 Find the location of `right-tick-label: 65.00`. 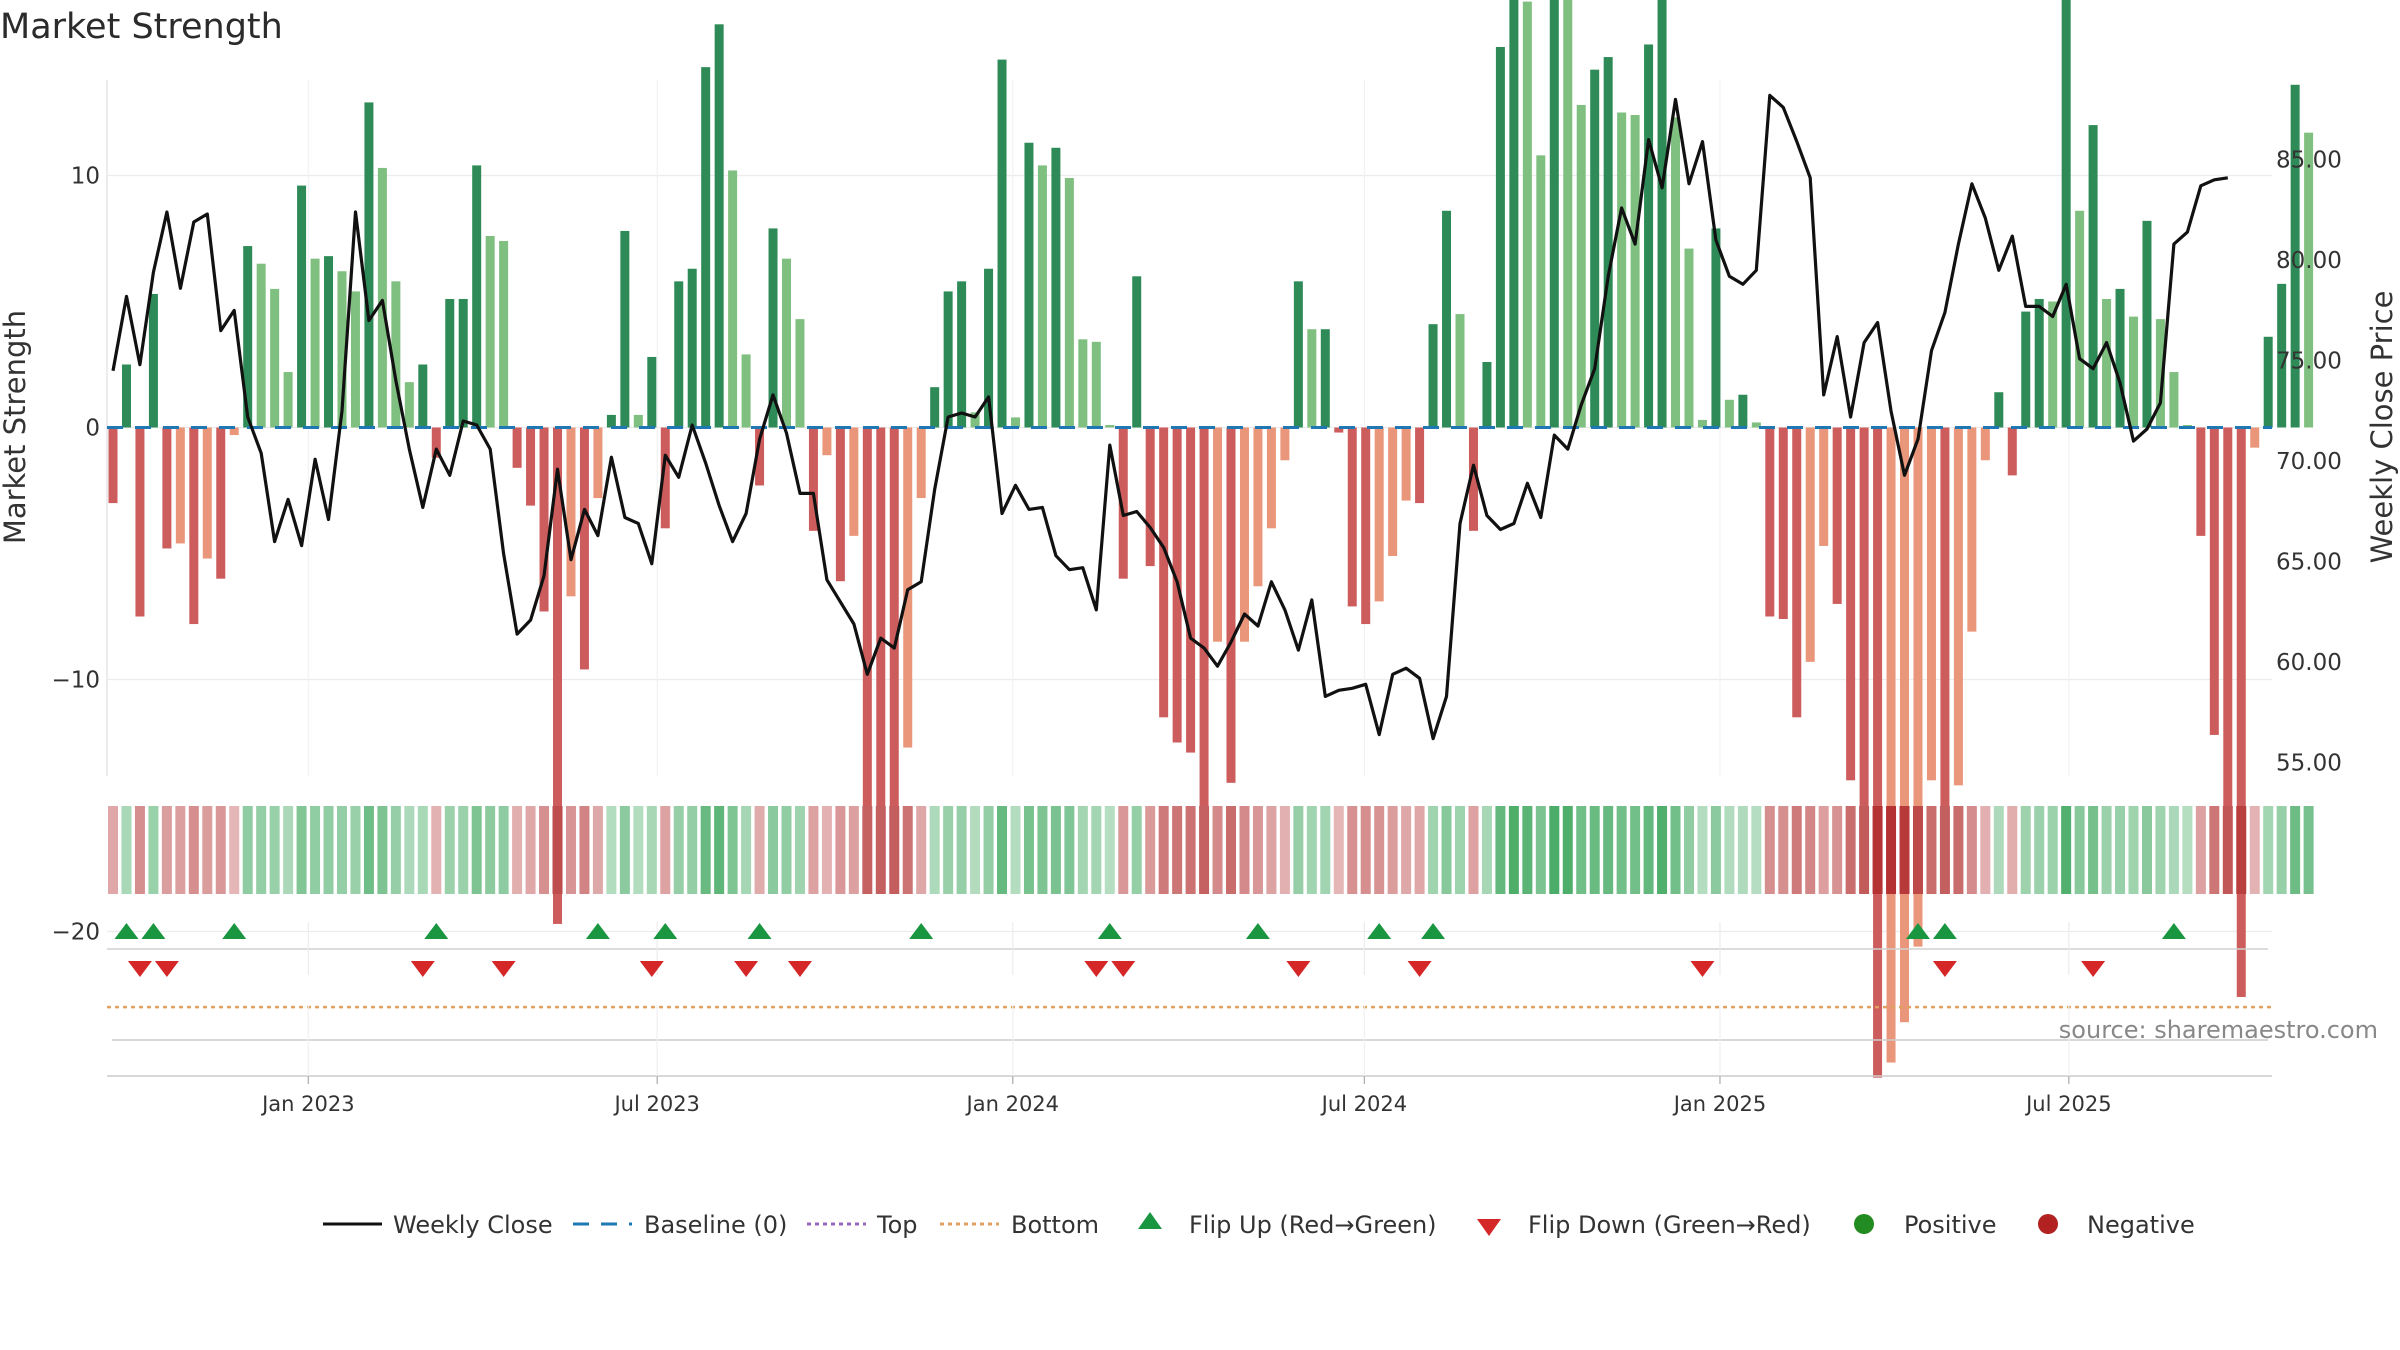

right-tick-label: 65.00 is located at coordinates (2309, 563).